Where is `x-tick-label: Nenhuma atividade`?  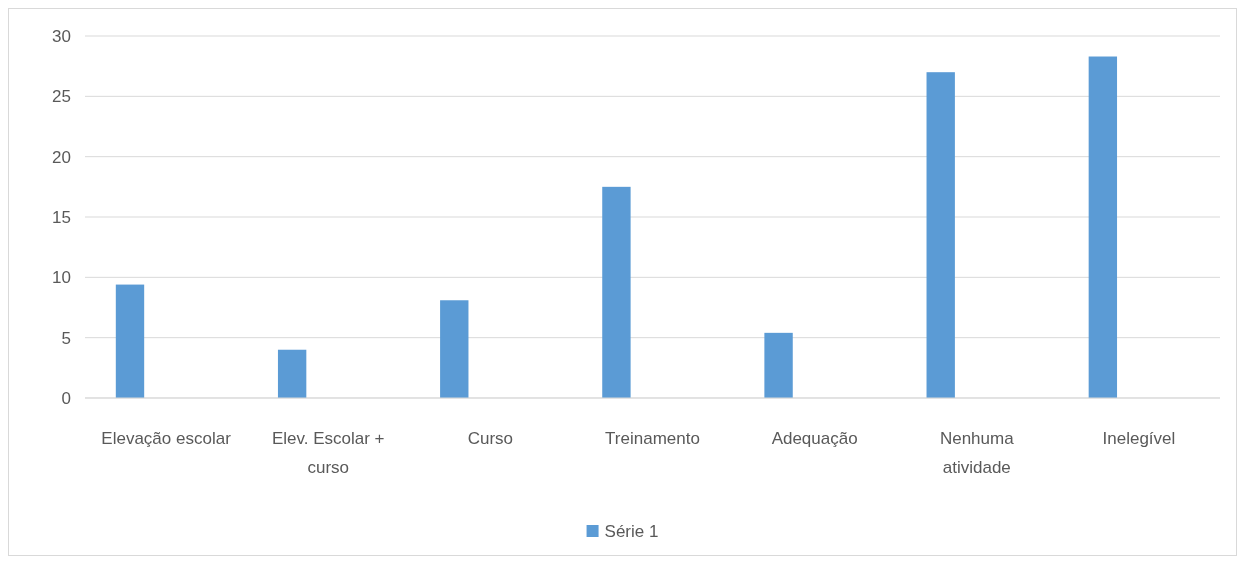
x-tick-label: Nenhuma atividade is located at coordinates (977, 453).